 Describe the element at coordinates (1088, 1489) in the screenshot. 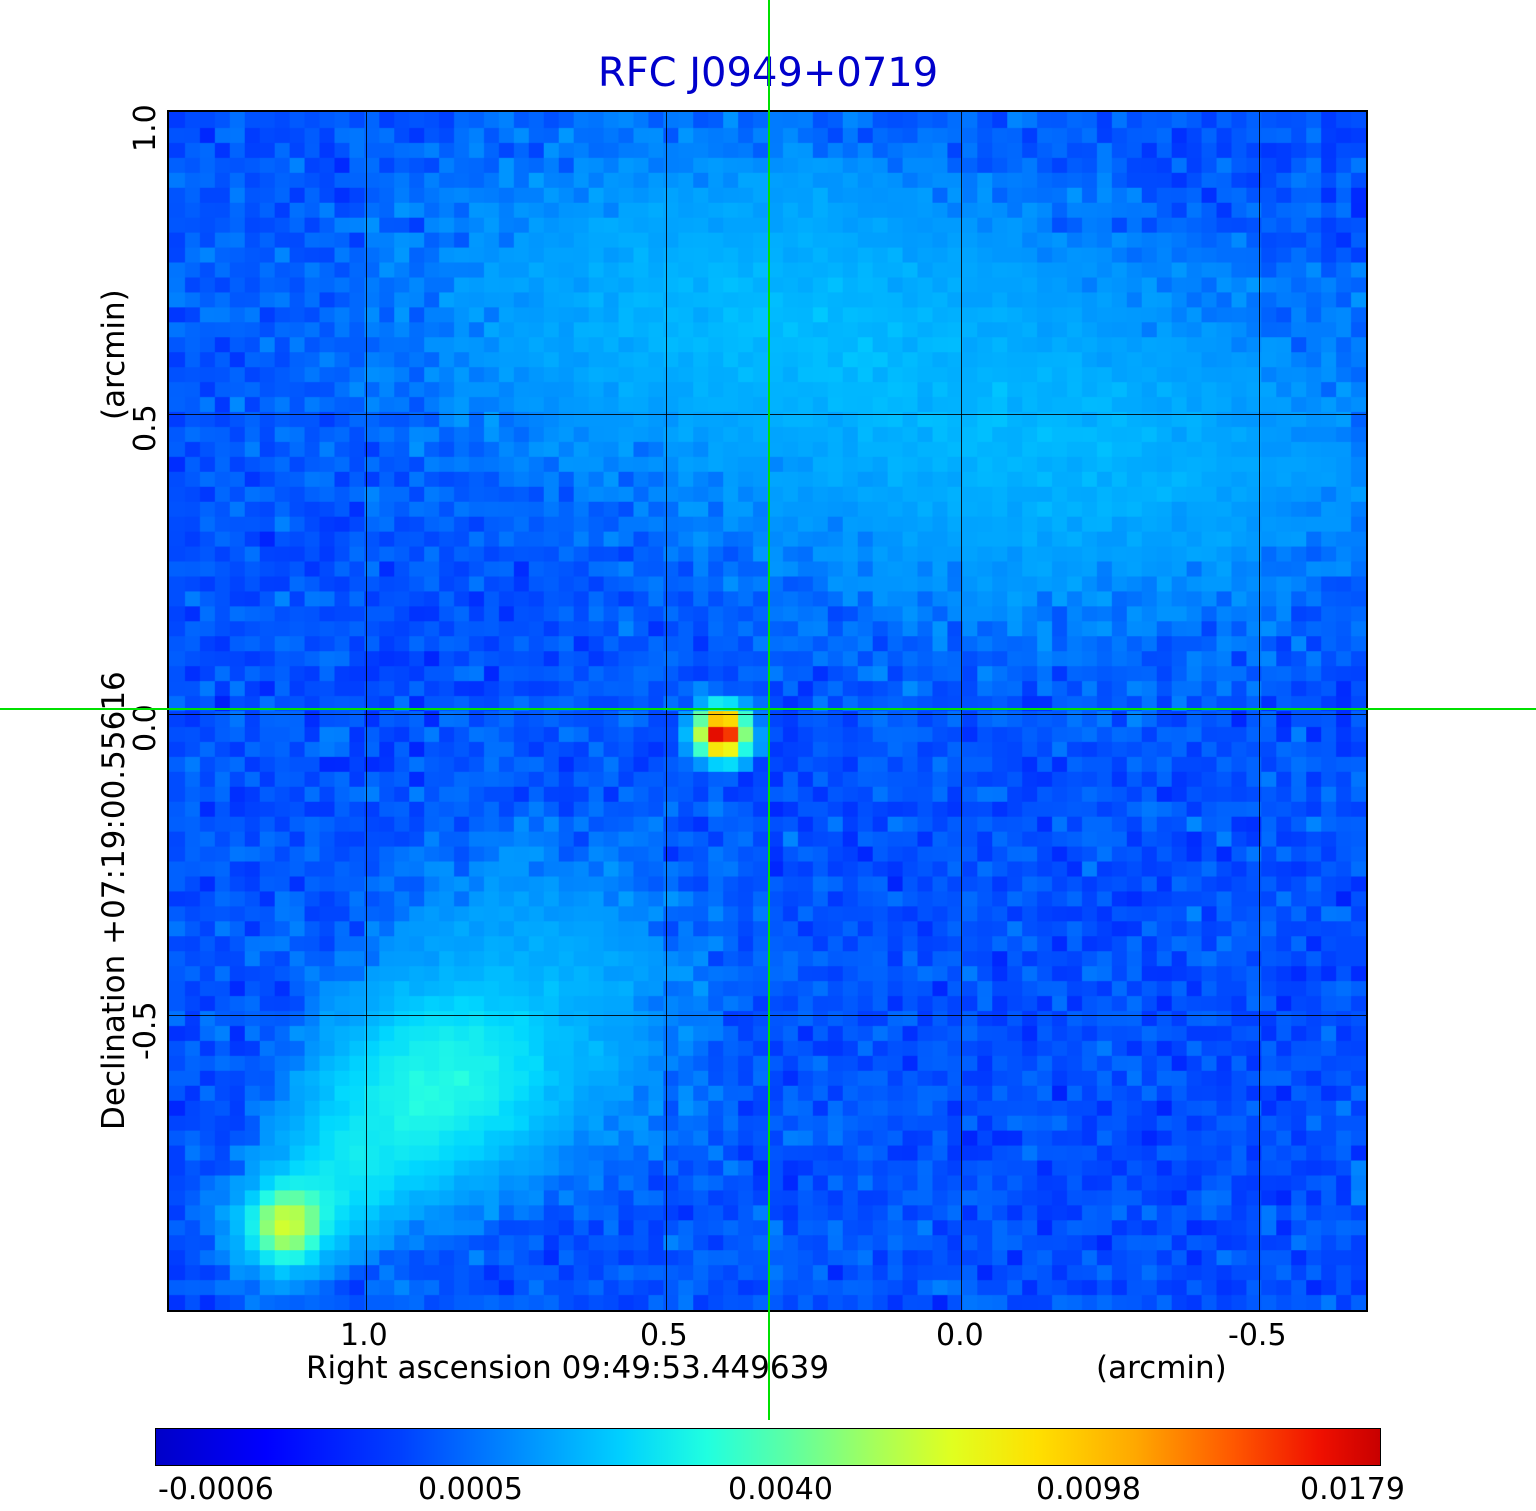

I see `colorbar-tick-3: 0.0098` at that location.